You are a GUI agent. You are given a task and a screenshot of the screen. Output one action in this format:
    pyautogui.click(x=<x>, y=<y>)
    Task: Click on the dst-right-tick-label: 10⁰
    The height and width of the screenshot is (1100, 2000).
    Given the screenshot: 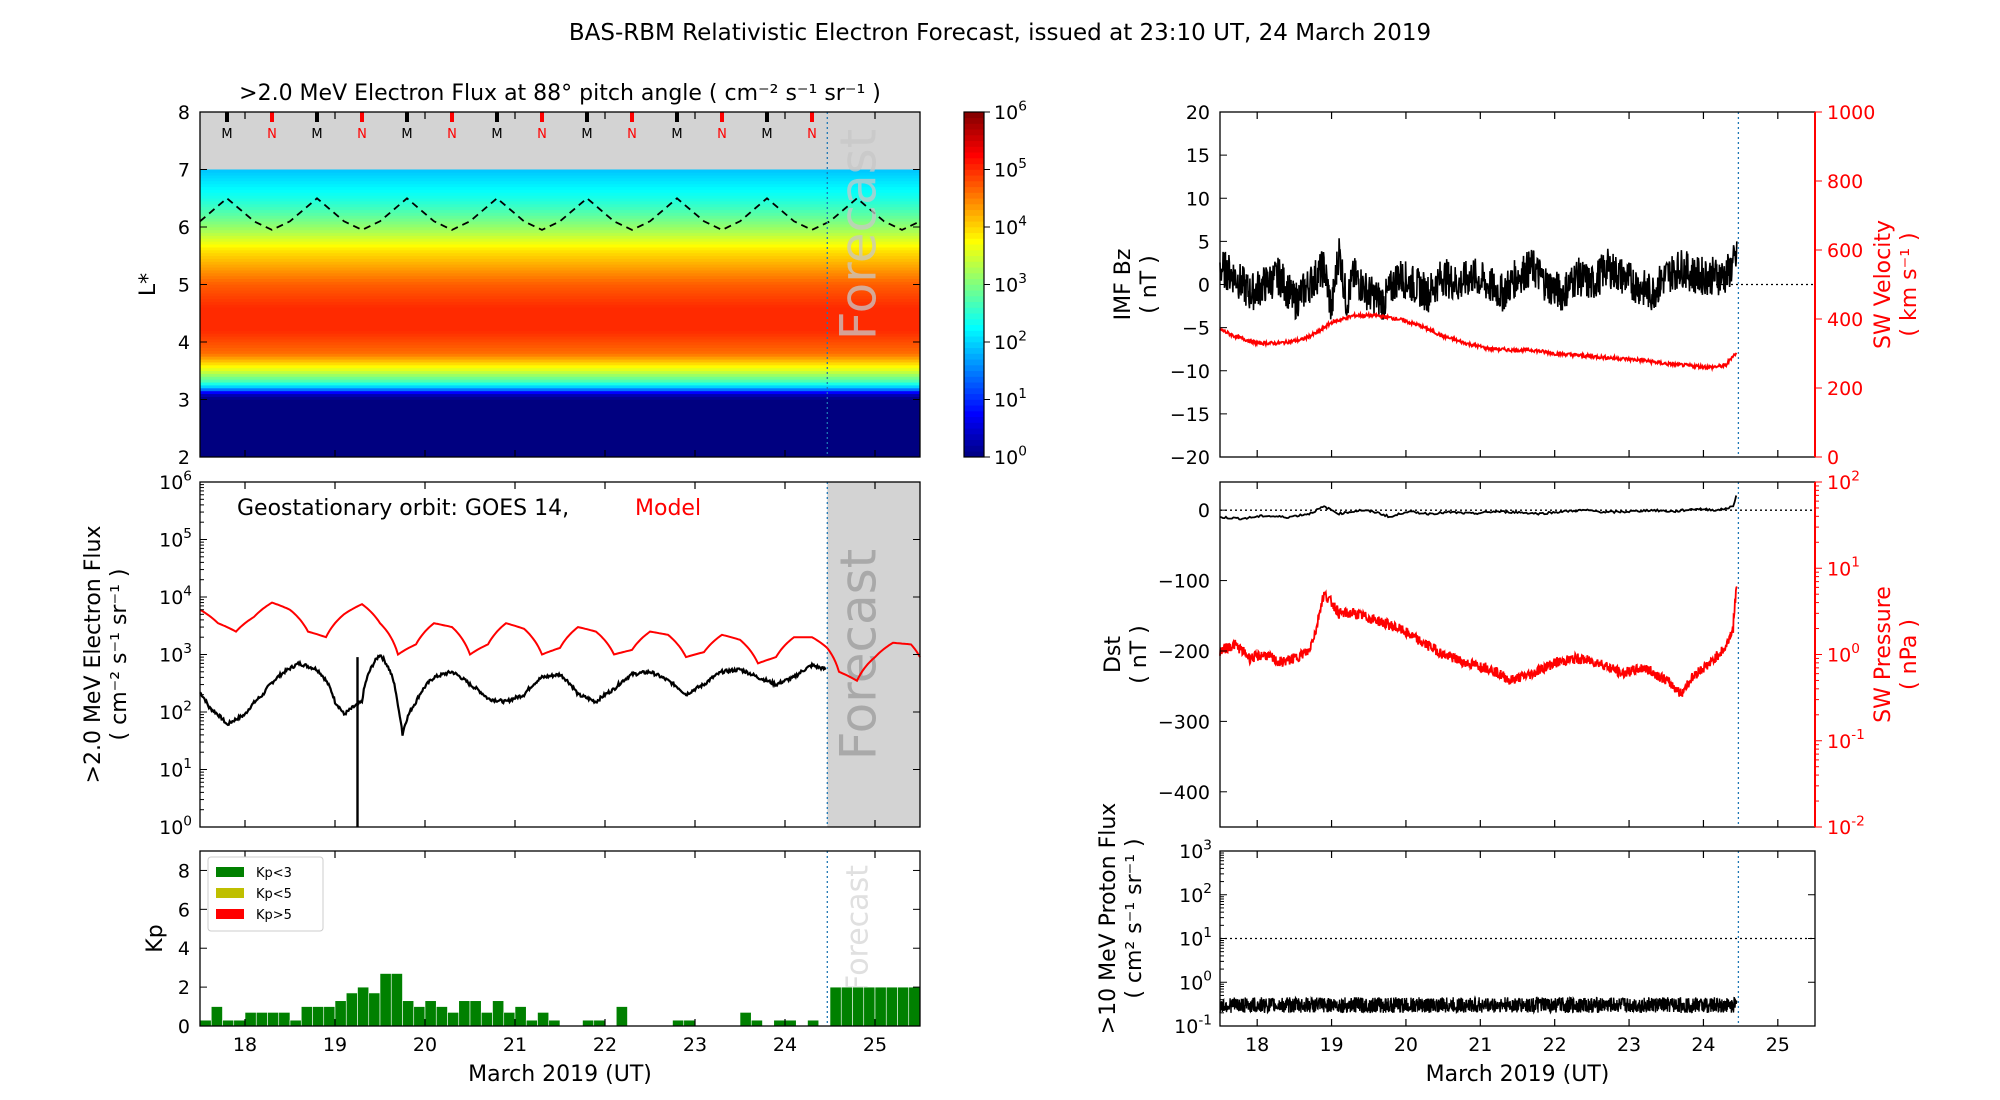 What is the action you would take?
    pyautogui.click(x=1843, y=654)
    